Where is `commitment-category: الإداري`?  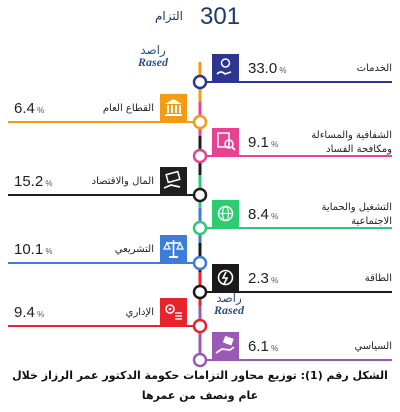 commitment-category: الإداري is located at coordinates (139, 312).